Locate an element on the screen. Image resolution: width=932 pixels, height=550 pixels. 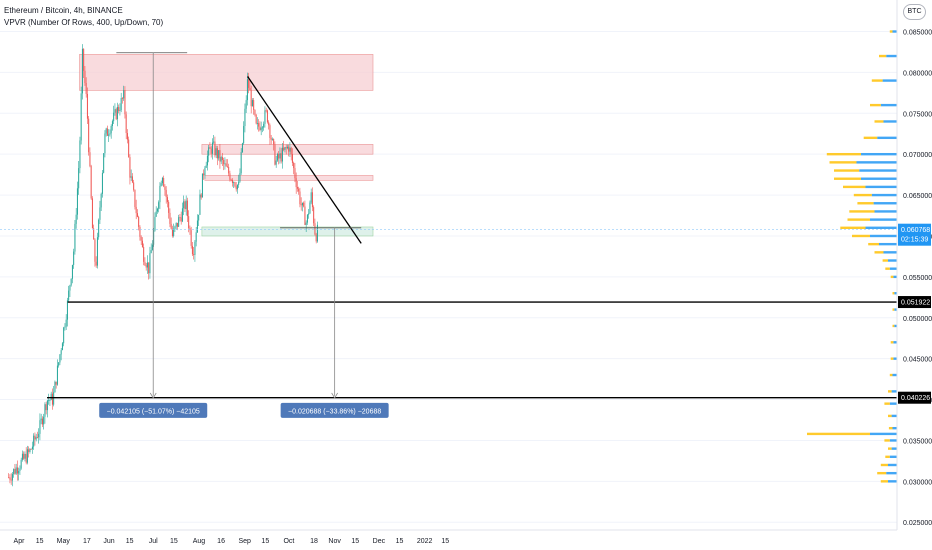
level-price-tag-bg is located at coordinates (914, 302).